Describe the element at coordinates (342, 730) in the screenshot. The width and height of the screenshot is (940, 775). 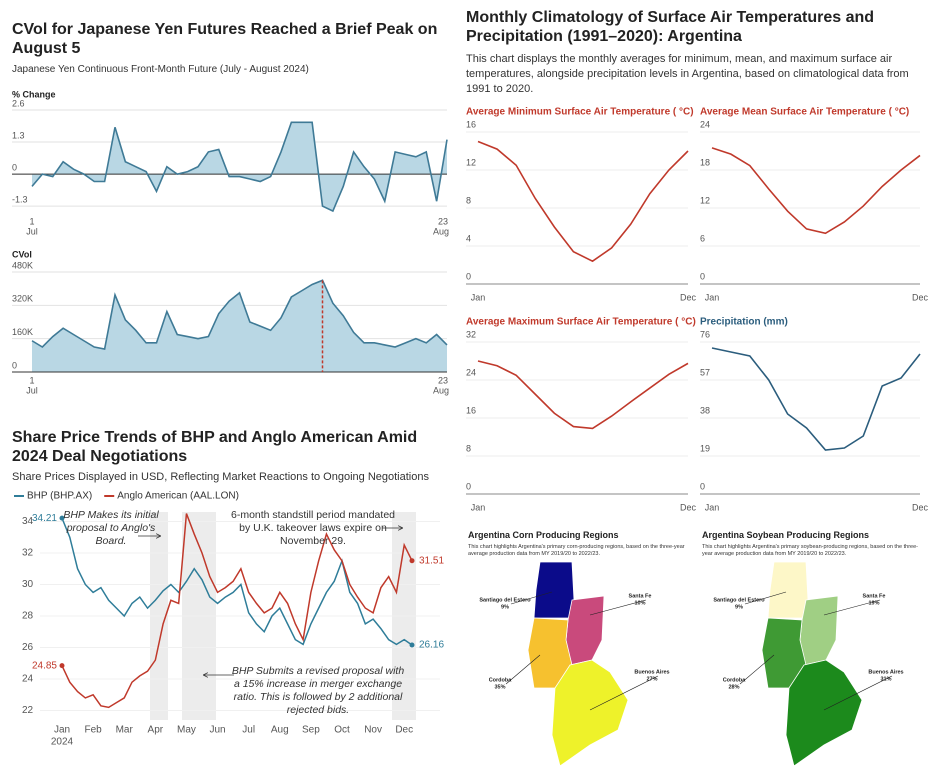
I see `x-tick-label: Oct` at that location.